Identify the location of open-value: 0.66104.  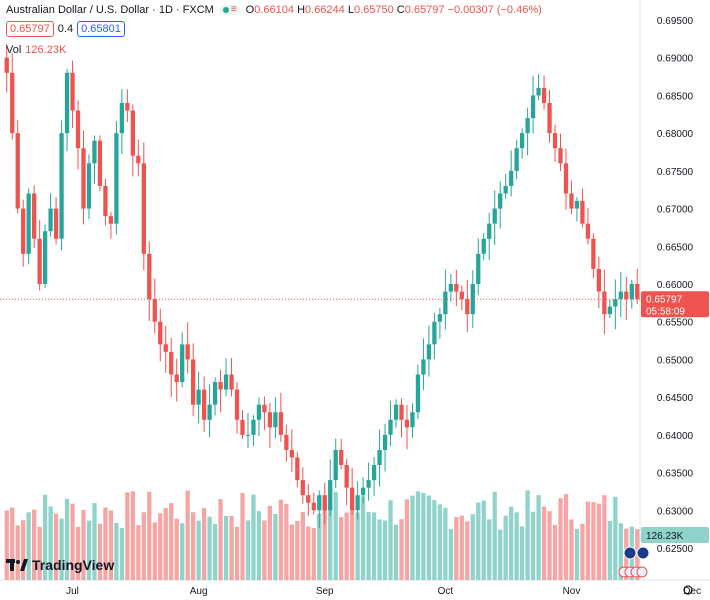
(274, 10).